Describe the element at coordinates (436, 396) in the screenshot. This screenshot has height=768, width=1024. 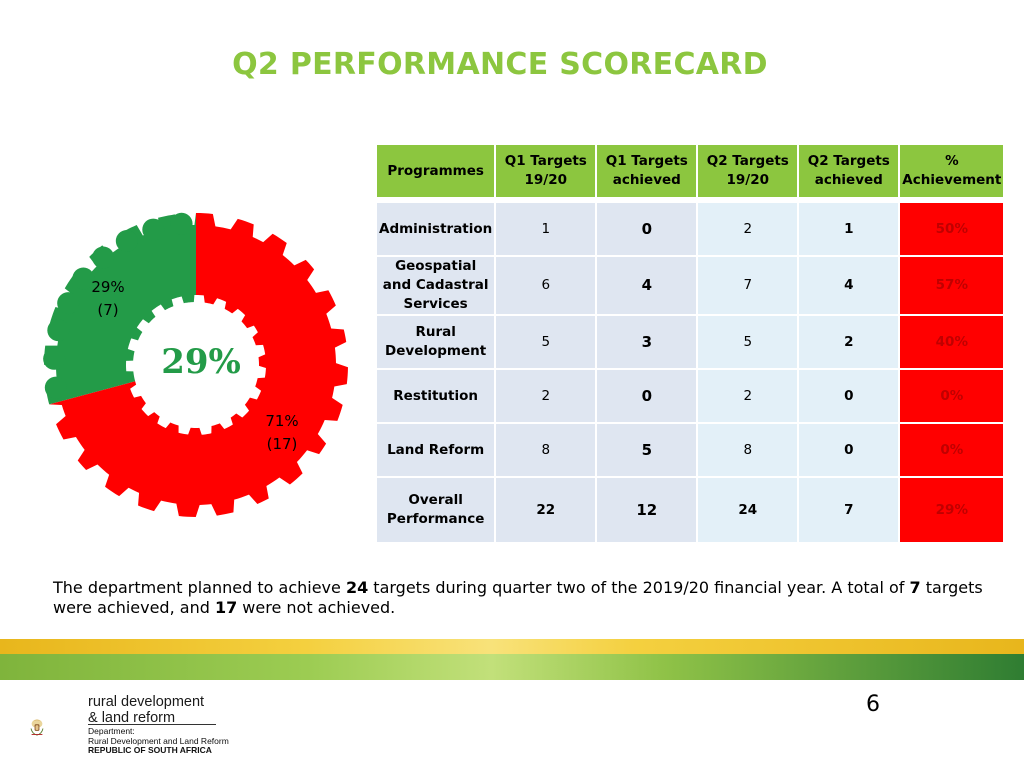
I see `programme-cell: Restitution` at that location.